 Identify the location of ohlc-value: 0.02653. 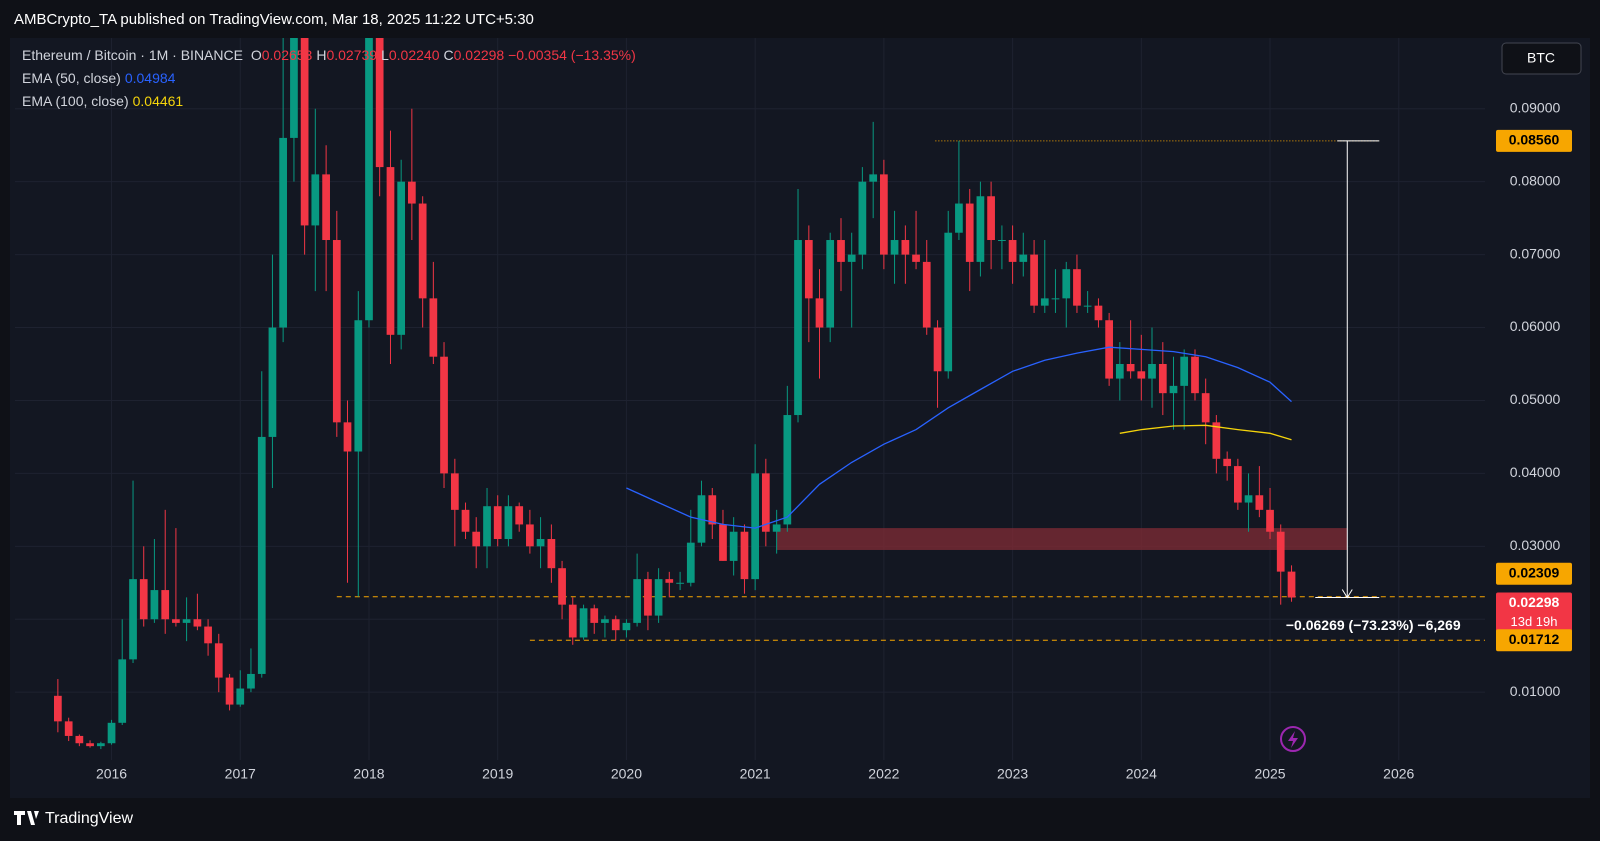
(287, 55).